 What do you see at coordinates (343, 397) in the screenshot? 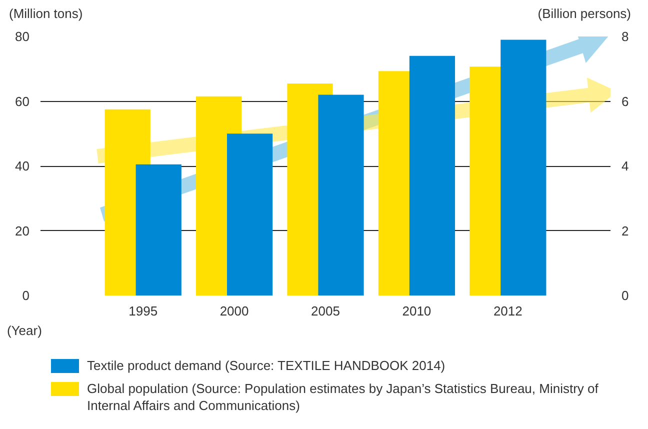
I see `legend-label: Global population (Source: Population estimates by Japan’s Statistics Bureau, Ministry of Internal Affairs and Communications)` at bounding box center [343, 397].